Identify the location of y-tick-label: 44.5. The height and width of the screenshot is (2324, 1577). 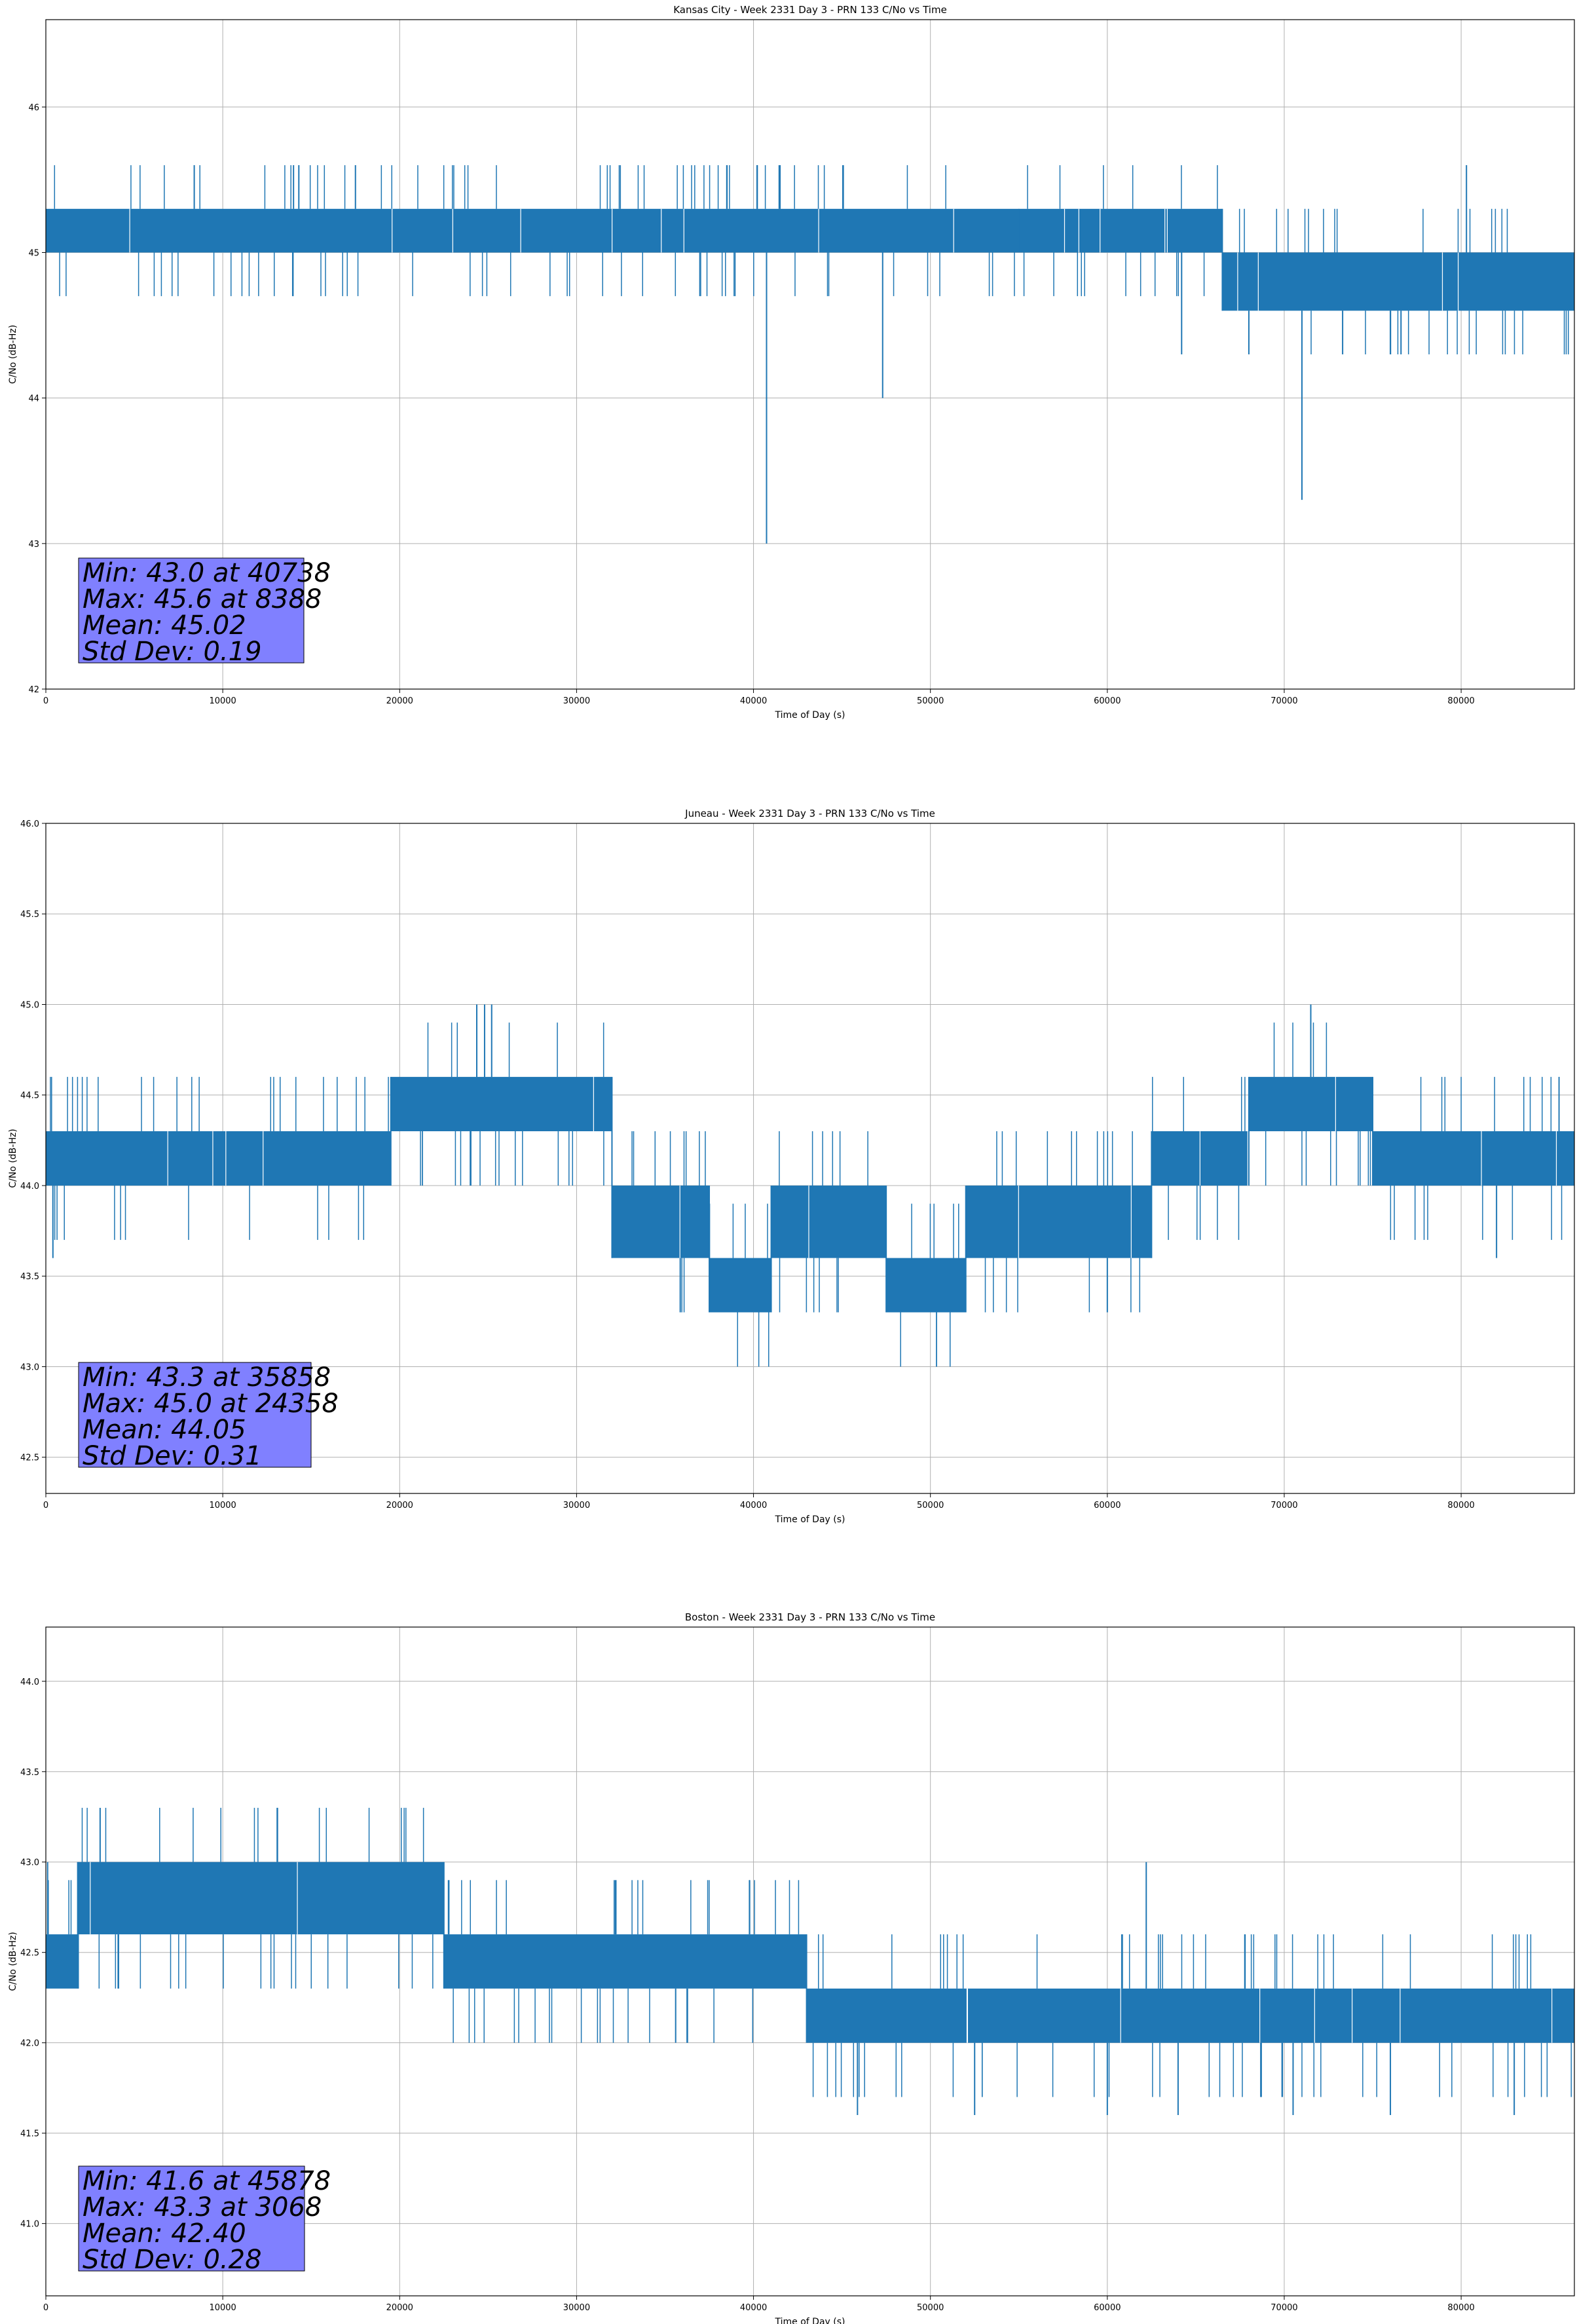
(29, 1096).